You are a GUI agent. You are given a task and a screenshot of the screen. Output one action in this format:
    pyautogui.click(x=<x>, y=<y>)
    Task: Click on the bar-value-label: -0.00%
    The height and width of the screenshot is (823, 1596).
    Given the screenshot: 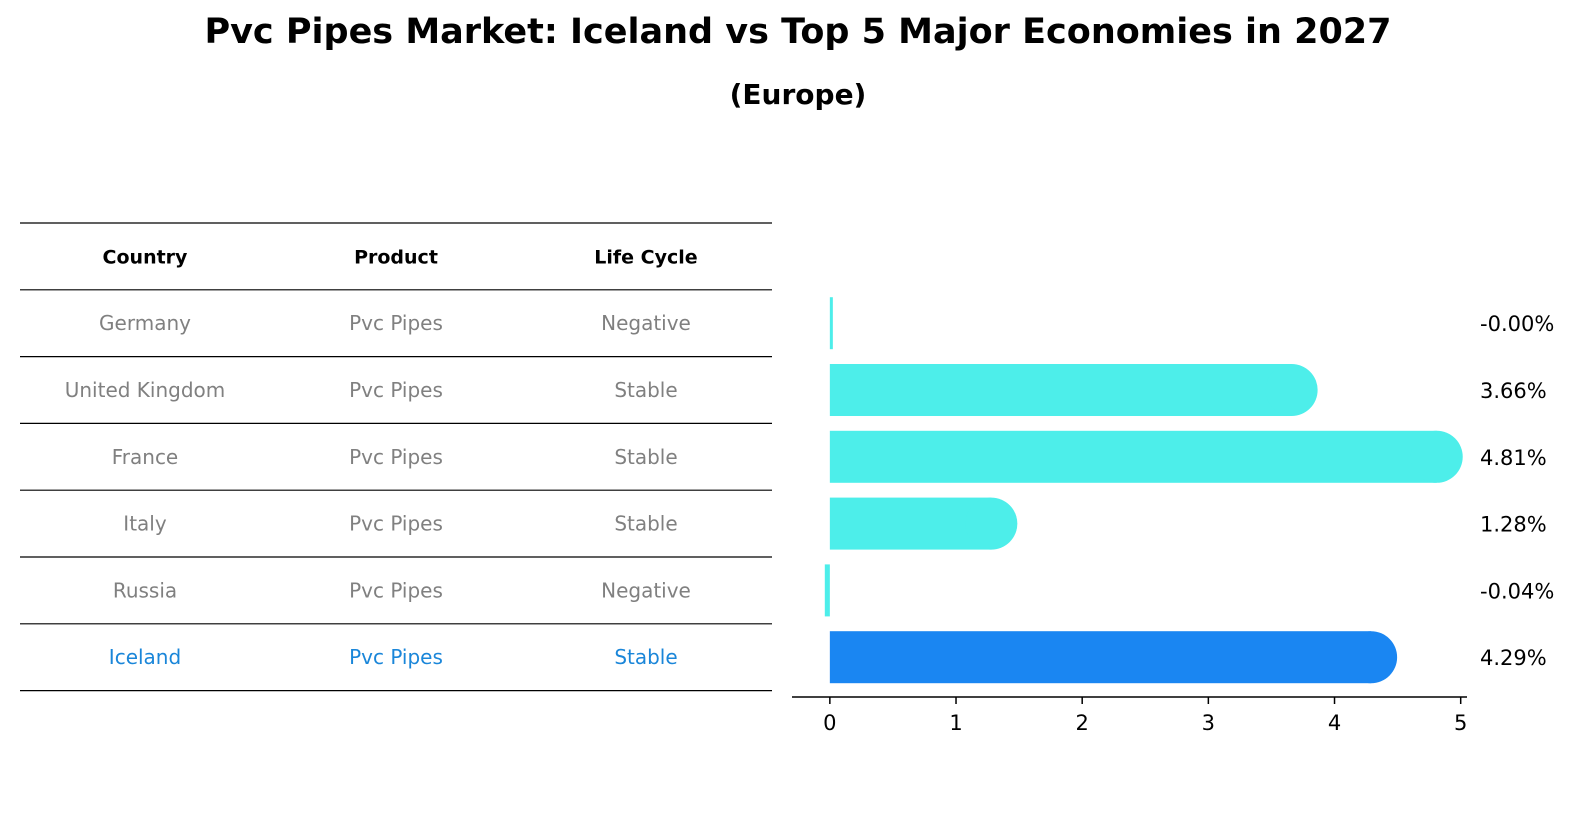 What is the action you would take?
    pyautogui.click(x=1517, y=324)
    